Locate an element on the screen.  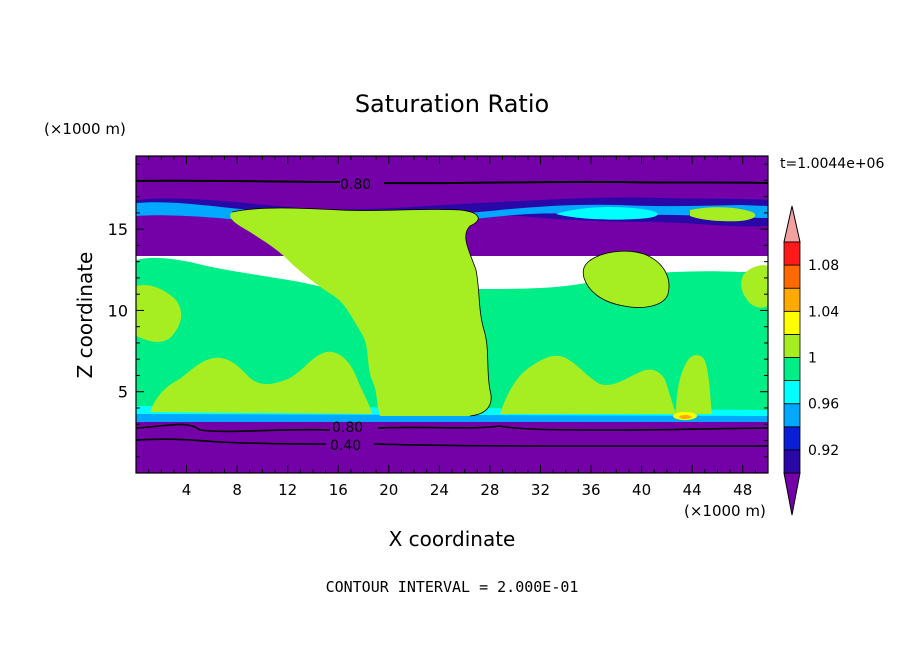
x-tick-label: 4 is located at coordinates (187, 490).